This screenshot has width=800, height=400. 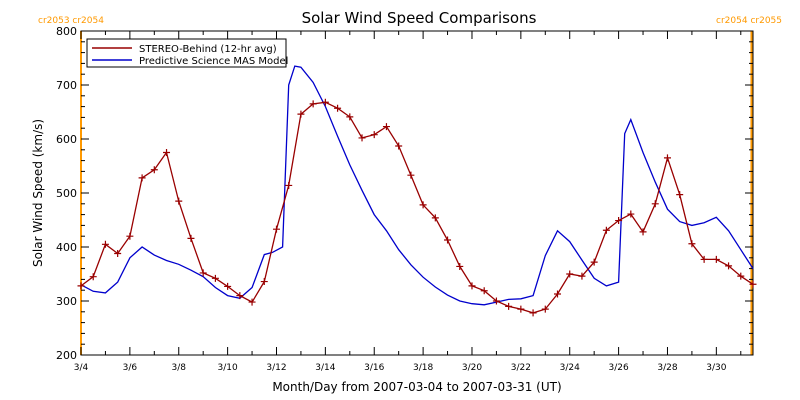 What do you see at coordinates (179, 368) in the screenshot?
I see `x-tick-label: 3/8` at bounding box center [179, 368].